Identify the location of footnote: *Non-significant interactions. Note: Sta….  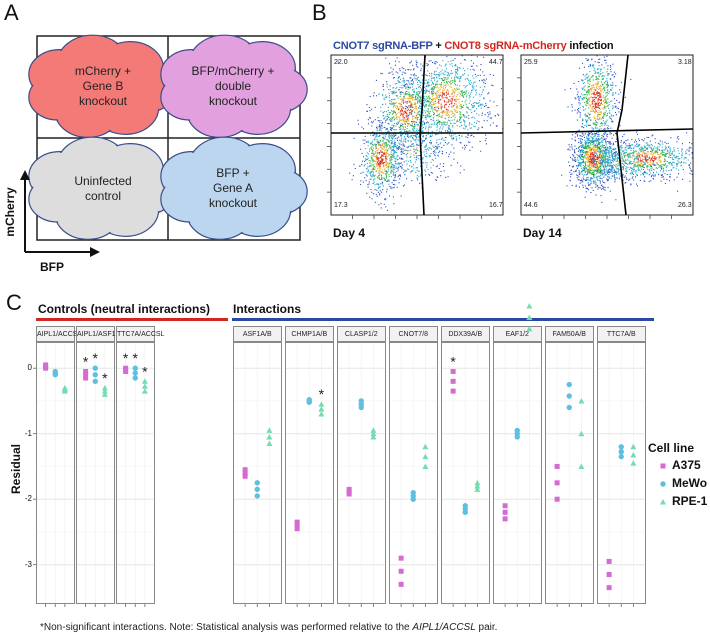
(268, 627).